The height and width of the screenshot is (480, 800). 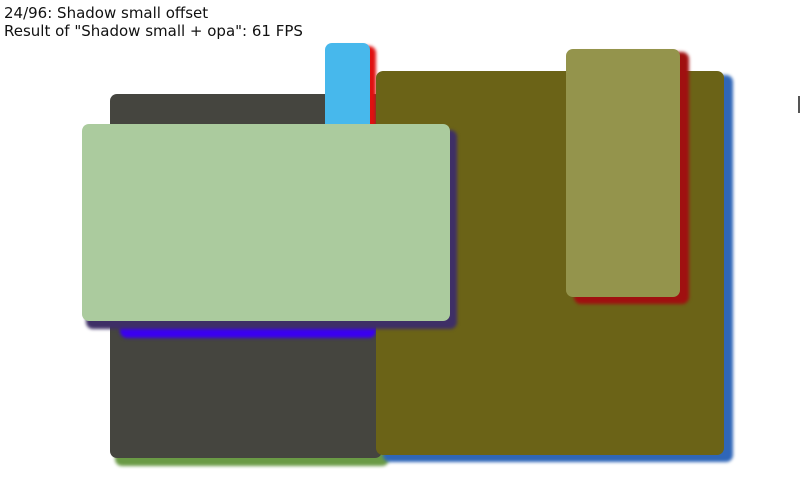 I want to click on result-text: Result of "Shadow small + opa": 61 FPS, so click(x=153, y=31).